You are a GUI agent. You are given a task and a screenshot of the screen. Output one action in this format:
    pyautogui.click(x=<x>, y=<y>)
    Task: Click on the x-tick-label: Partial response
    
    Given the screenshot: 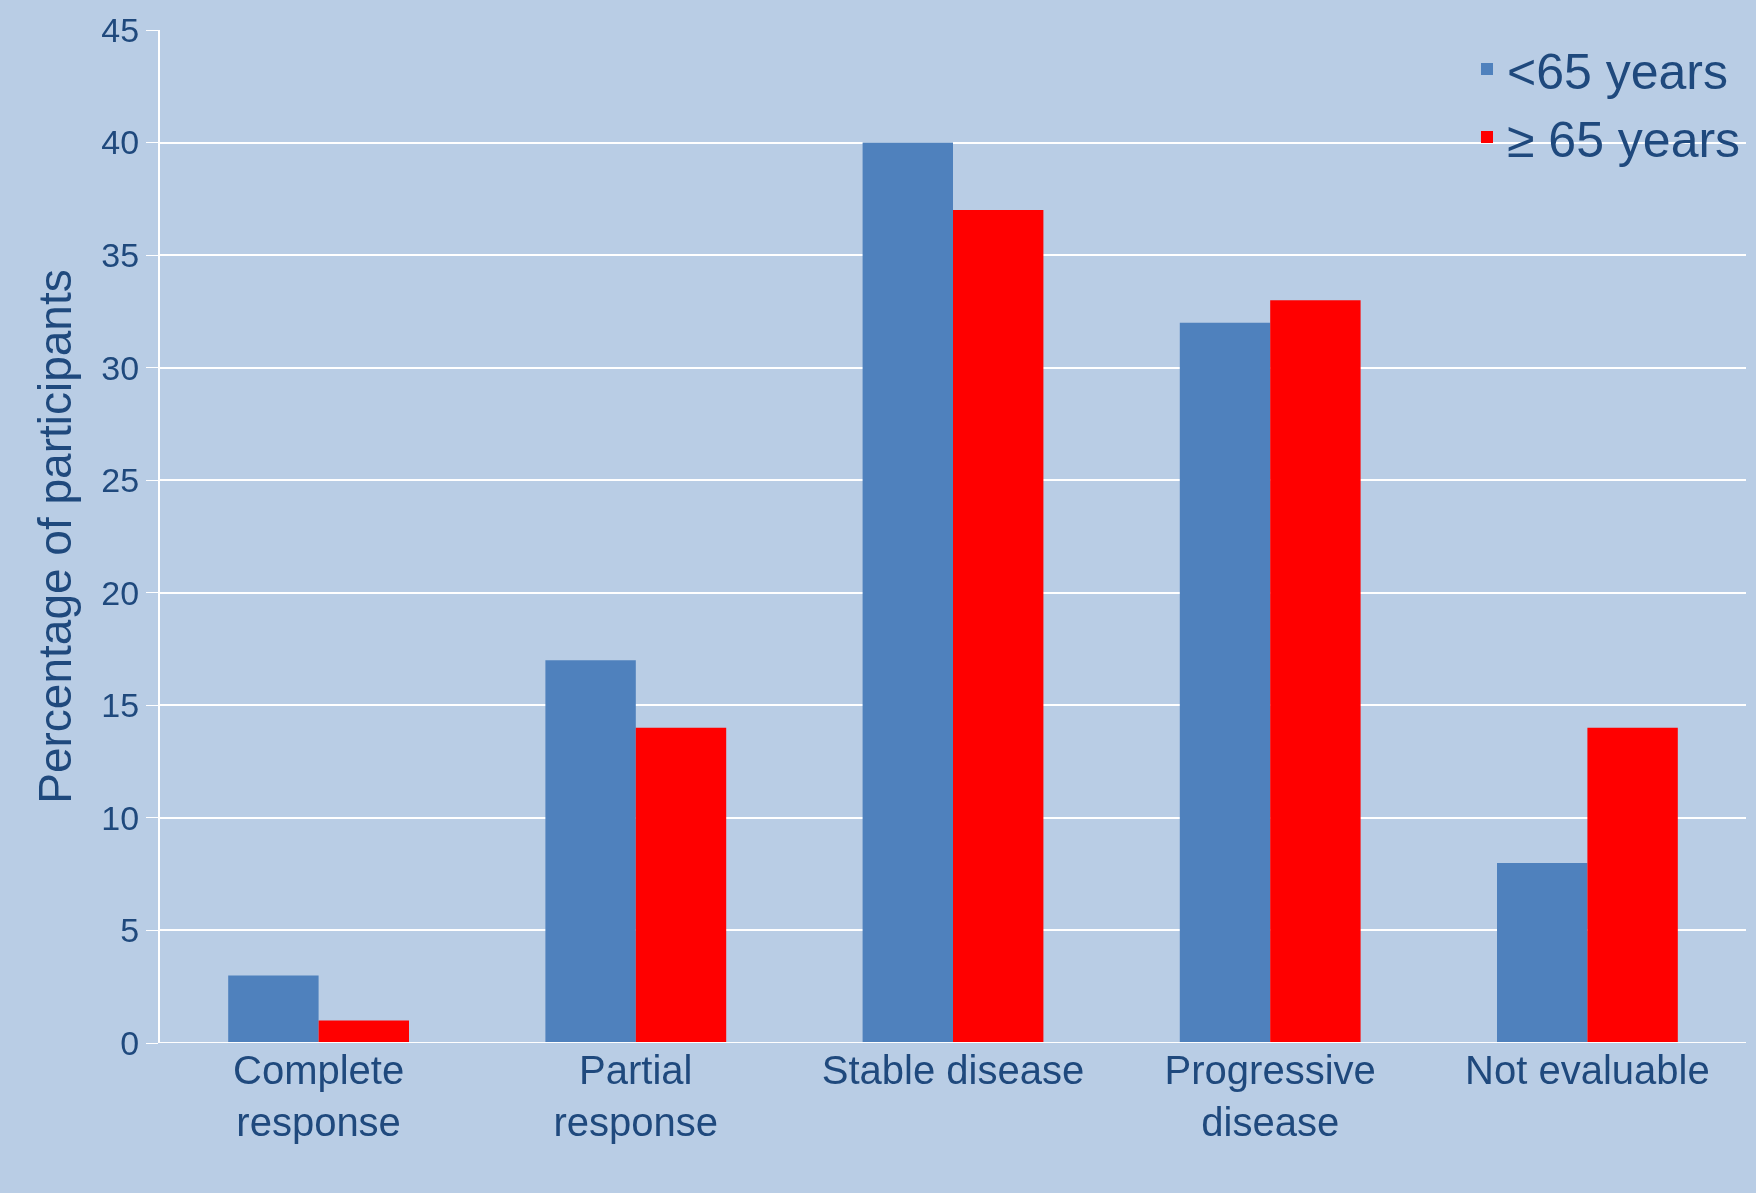 What is the action you would take?
    pyautogui.click(x=636, y=1096)
    